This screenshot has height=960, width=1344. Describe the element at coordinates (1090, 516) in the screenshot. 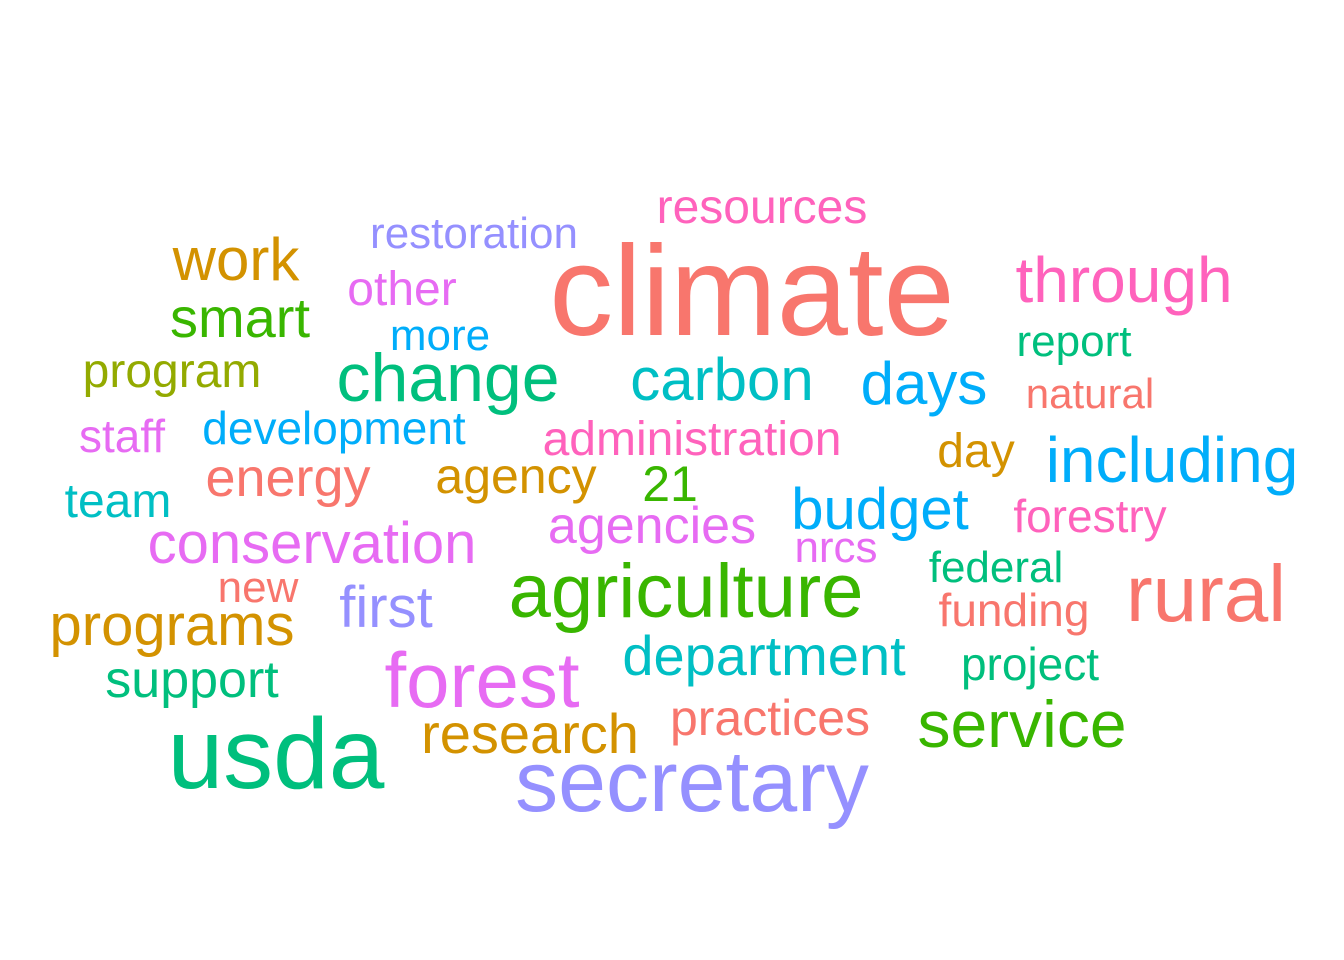

I see `word-forestry: forestry` at that location.